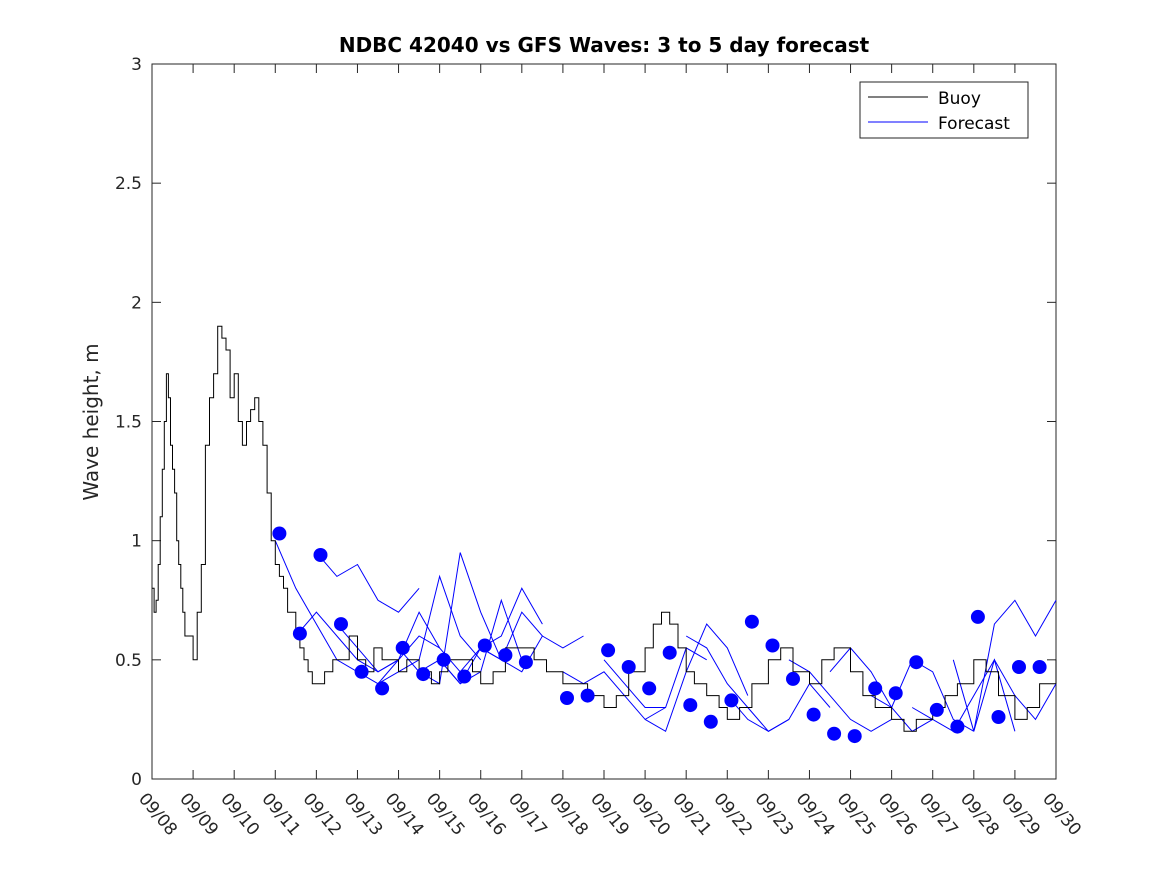 This screenshot has width=1167, height=875. What do you see at coordinates (128, 661) in the screenshot?
I see `y-tick-label: 0.5` at bounding box center [128, 661].